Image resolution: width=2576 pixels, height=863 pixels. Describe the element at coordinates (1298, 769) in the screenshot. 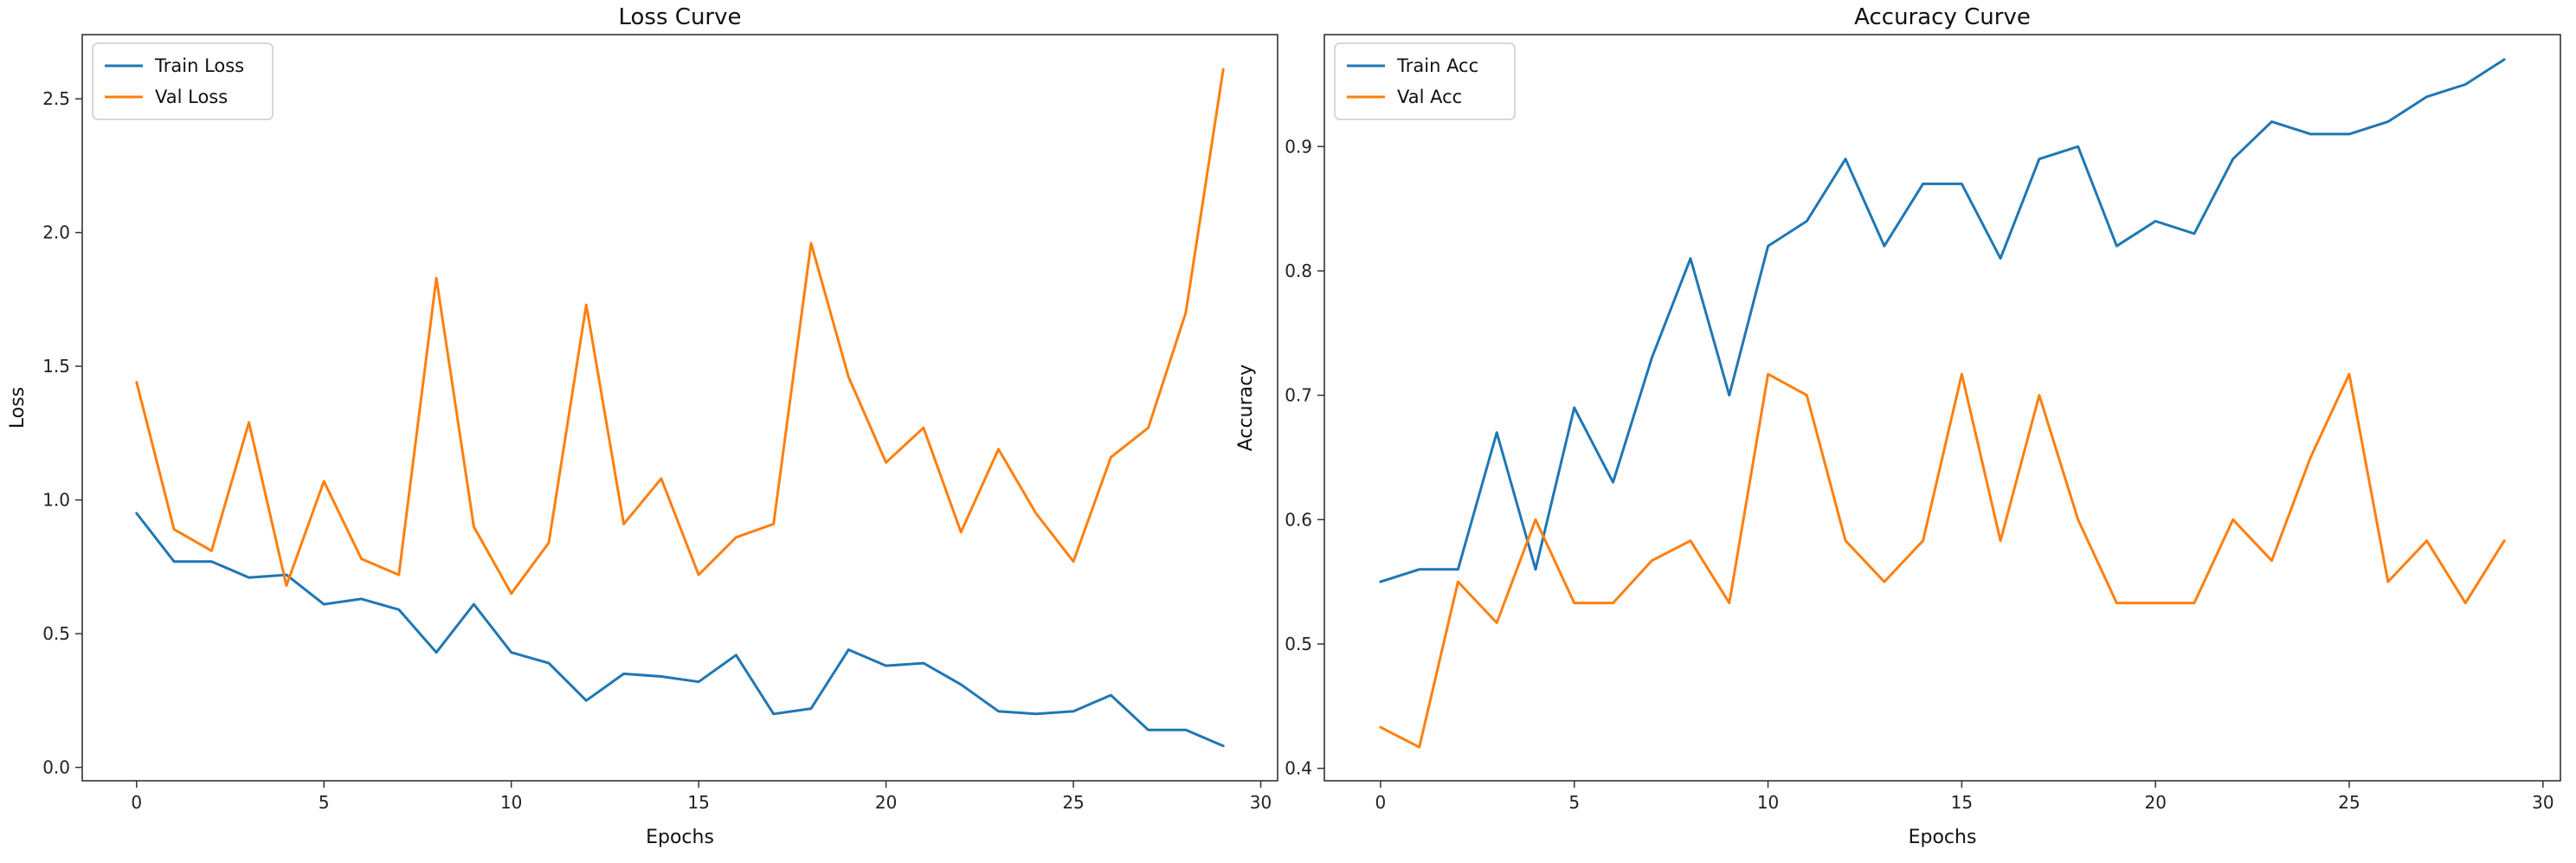

I see `y-tick-label: 0.4` at that location.